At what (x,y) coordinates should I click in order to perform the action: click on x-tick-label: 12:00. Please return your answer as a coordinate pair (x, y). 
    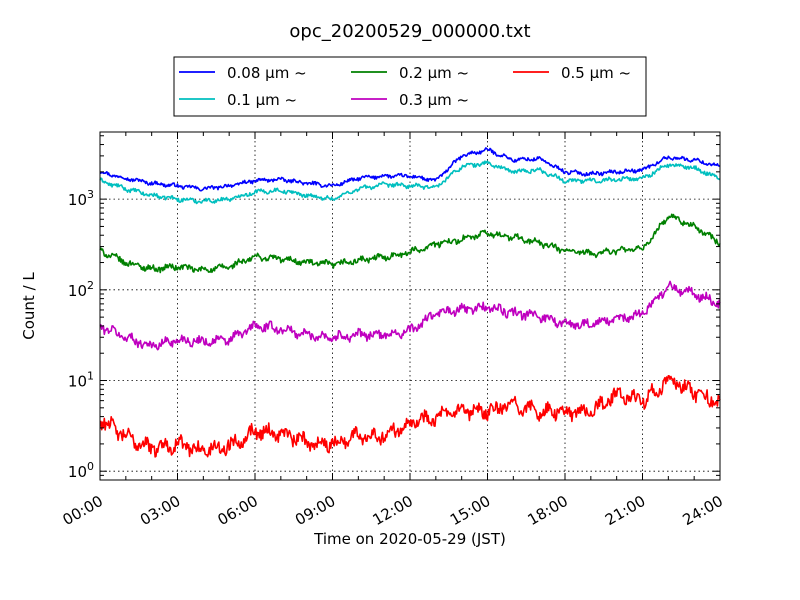
    Looking at the image, I should click on (393, 510).